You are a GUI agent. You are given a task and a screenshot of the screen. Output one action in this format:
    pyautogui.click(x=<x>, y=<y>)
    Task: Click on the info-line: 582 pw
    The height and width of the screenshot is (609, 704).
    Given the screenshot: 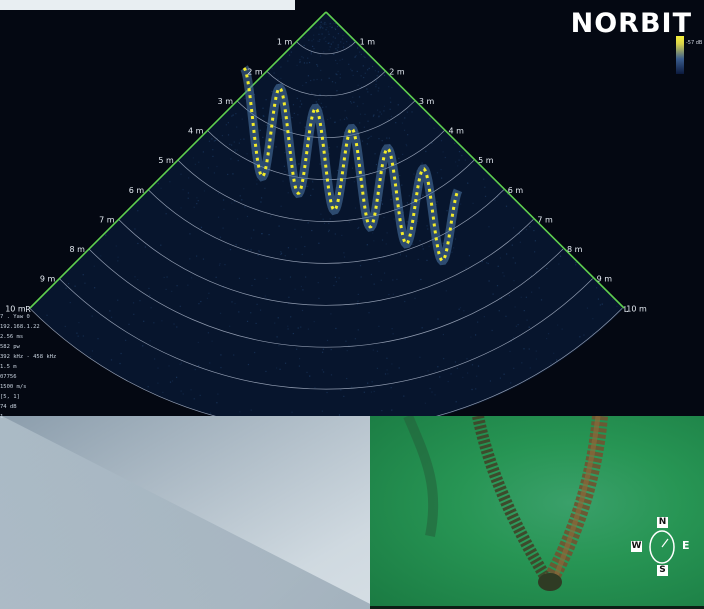 What is the action you would take?
    pyautogui.click(x=35, y=347)
    